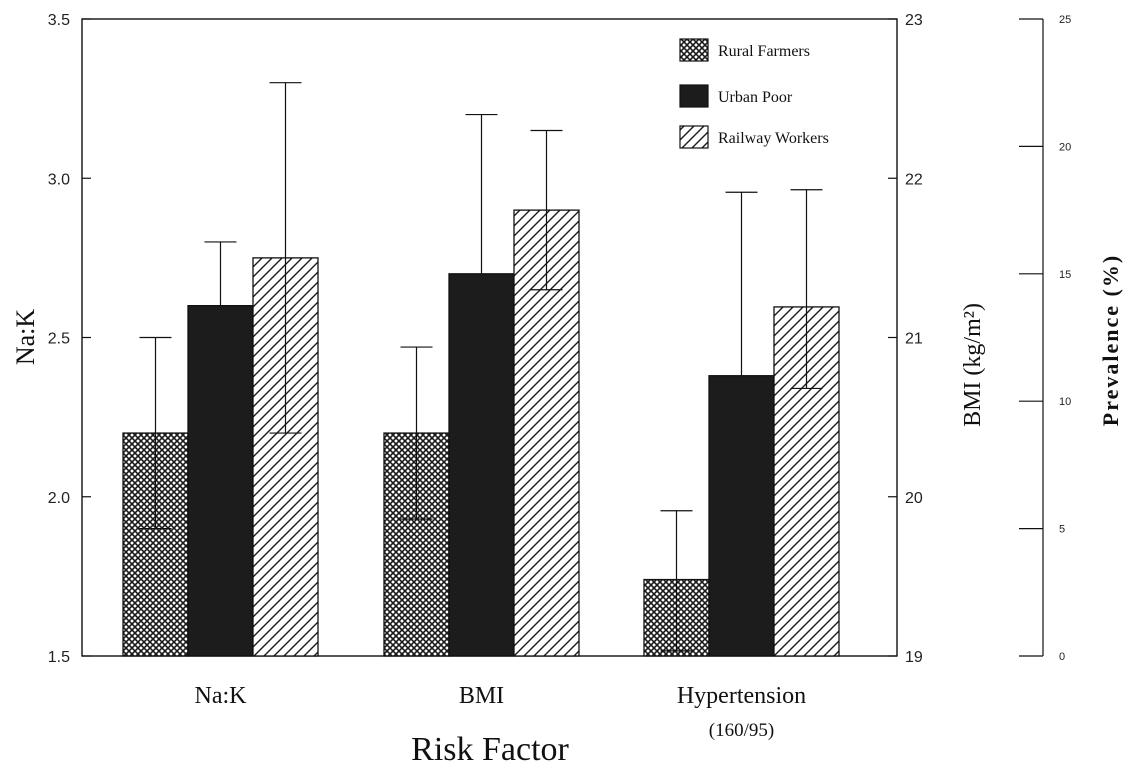 The height and width of the screenshot is (764, 1146). What do you see at coordinates (25, 337) in the screenshot?
I see `left-axis-title: Na:K` at bounding box center [25, 337].